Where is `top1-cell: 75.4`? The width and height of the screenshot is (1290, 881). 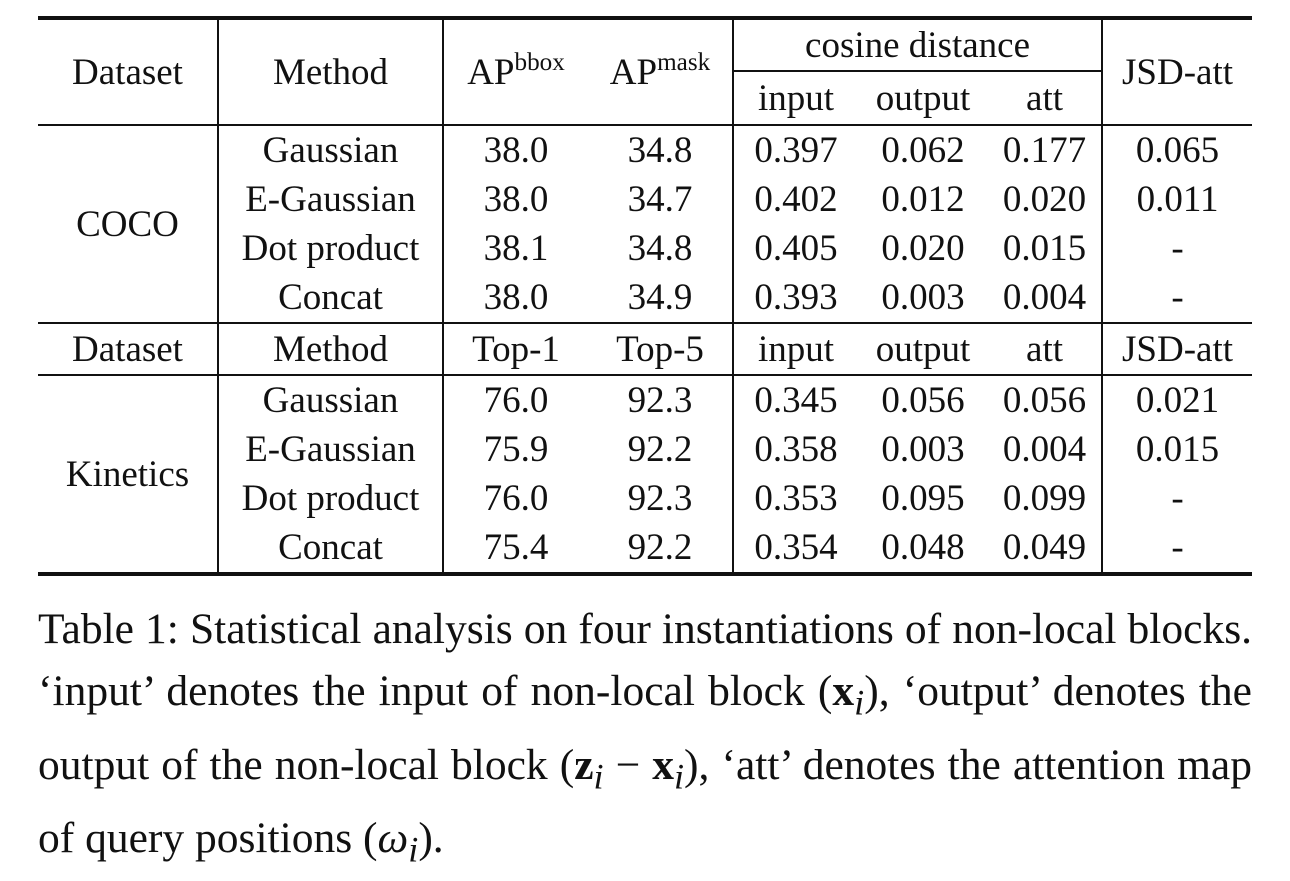 top1-cell: 75.4 is located at coordinates (515, 549).